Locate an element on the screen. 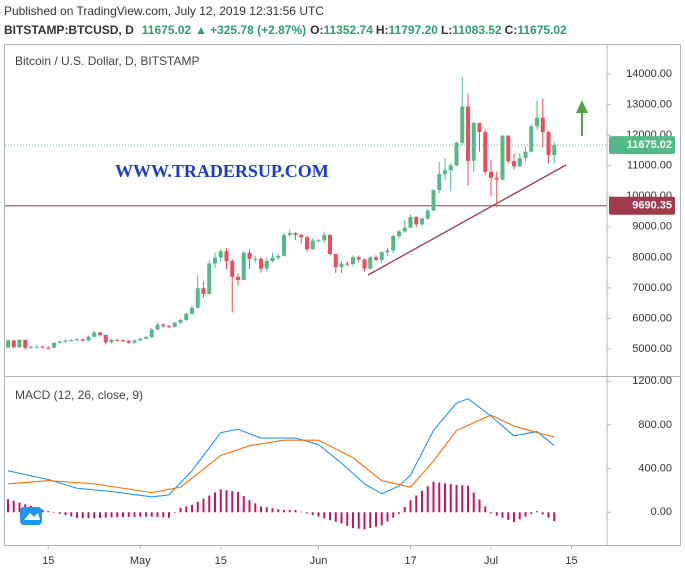  close: 11675.02 is located at coordinates (542, 30).